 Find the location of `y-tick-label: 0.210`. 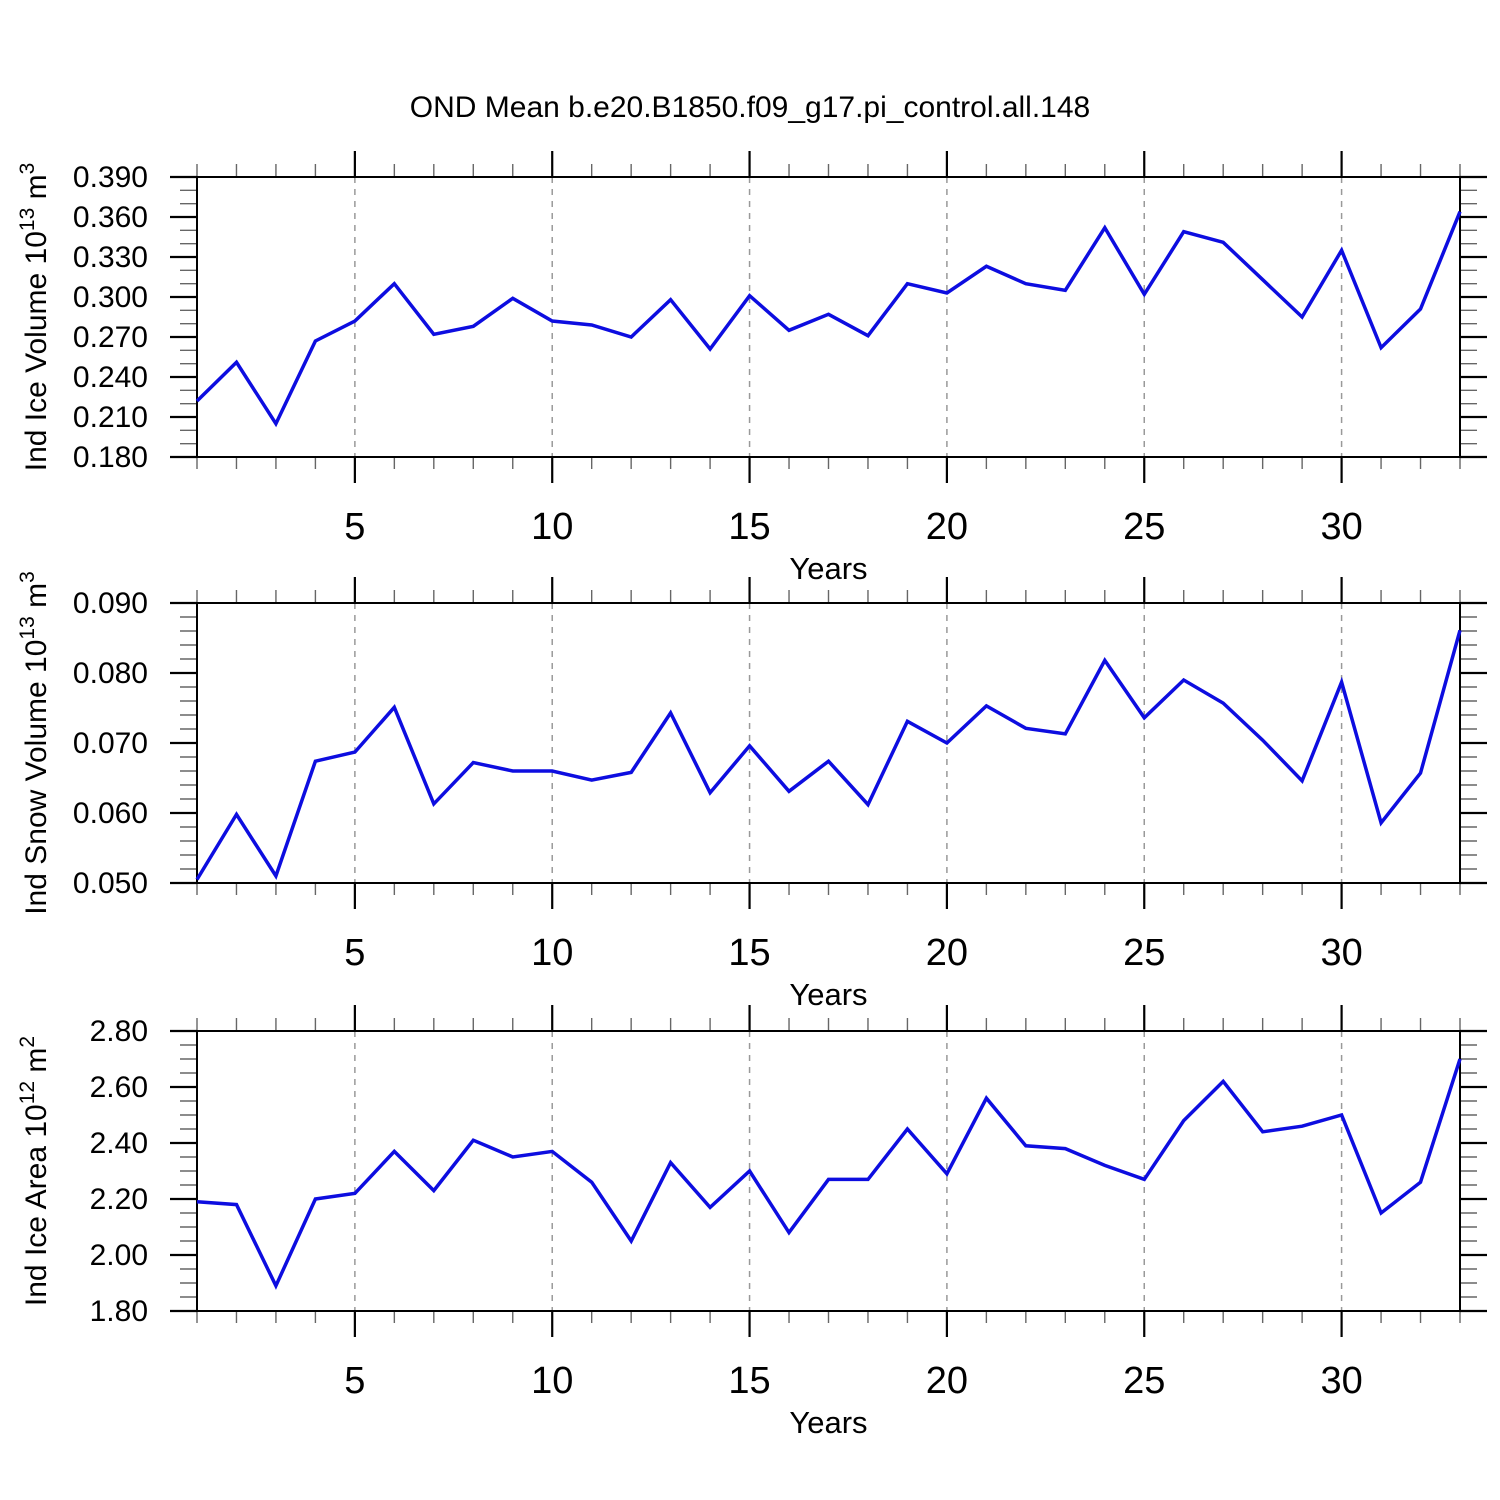

y-tick-label: 0.210 is located at coordinates (110, 417).